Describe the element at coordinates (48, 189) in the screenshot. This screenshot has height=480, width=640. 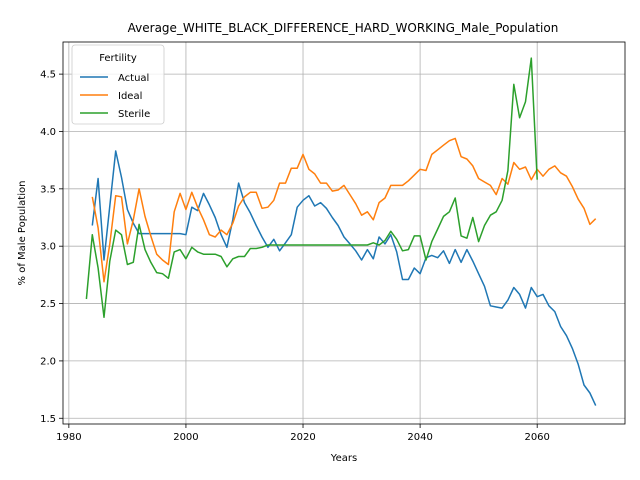
I see `y-tick-label: 3.5` at that location.